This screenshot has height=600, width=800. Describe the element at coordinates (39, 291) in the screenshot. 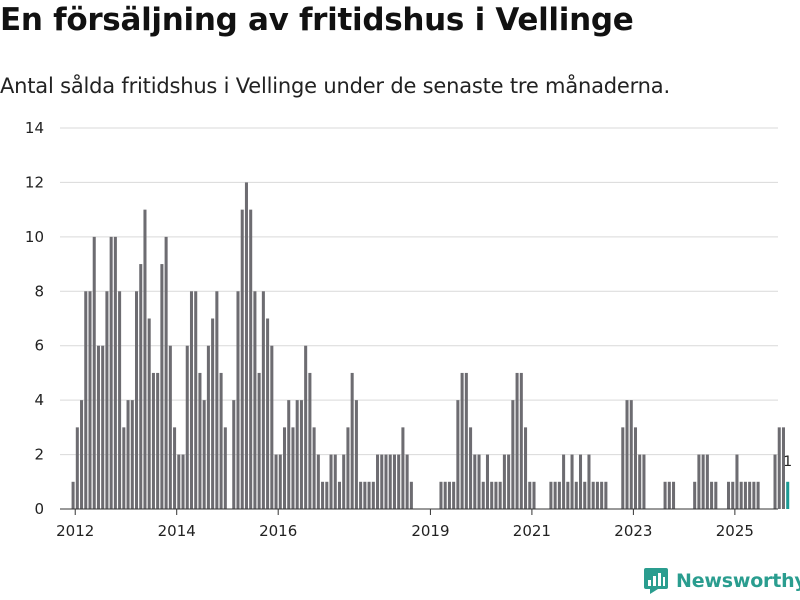

I see `y-tick-label-8: 8` at that location.